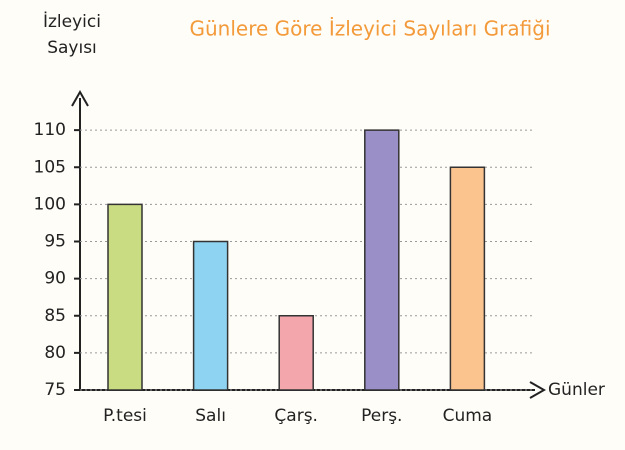 This screenshot has height=450, width=625. I want to click on y-tick-label: 100, so click(50, 204).